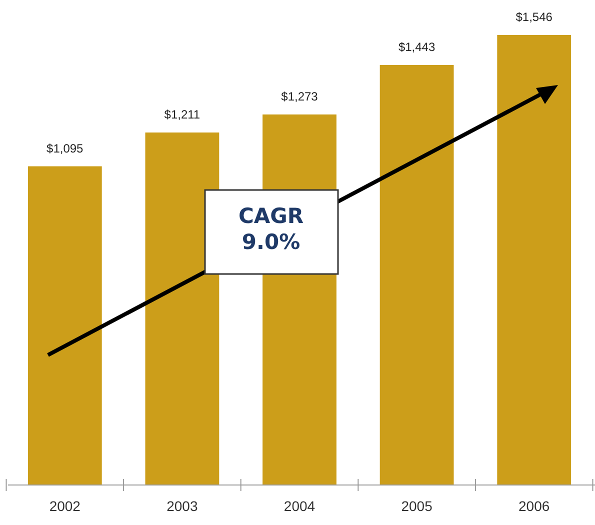 The image size is (595, 525). What do you see at coordinates (271, 229) in the screenshot?
I see `annotation: CAGR 9.0%` at bounding box center [271, 229].